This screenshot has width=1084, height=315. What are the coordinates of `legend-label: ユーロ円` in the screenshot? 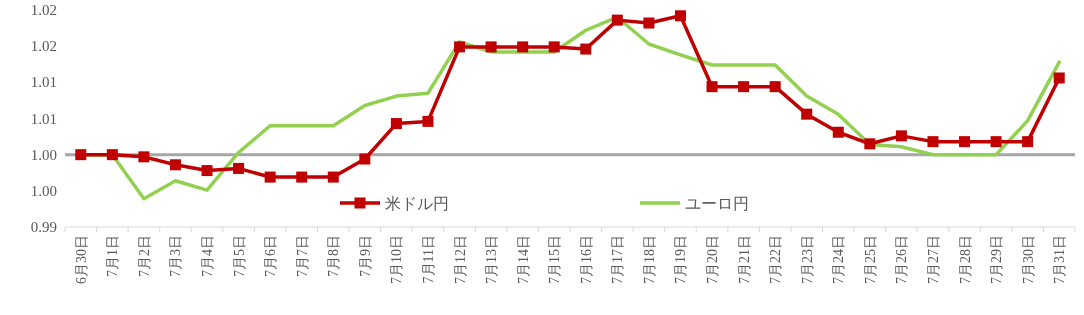 It's located at (717, 203).